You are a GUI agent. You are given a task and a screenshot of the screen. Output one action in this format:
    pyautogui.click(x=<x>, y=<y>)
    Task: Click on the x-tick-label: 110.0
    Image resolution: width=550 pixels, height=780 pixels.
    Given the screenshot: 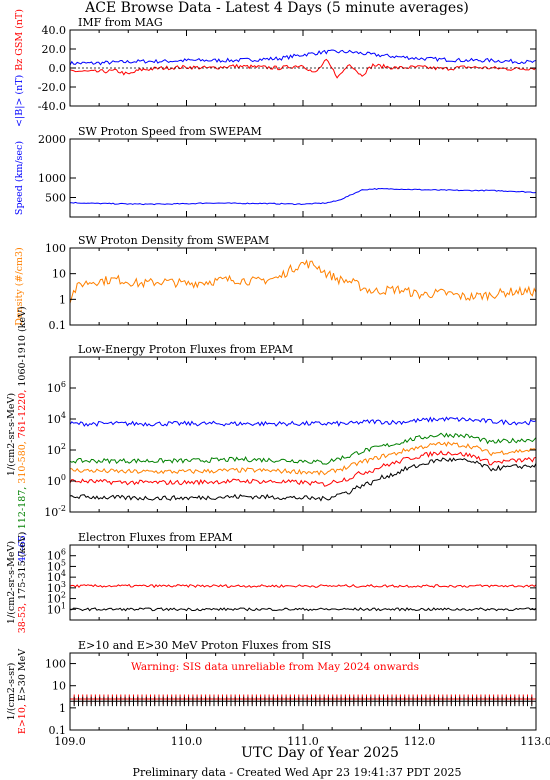 What is the action you would take?
    pyautogui.click(x=187, y=741)
    